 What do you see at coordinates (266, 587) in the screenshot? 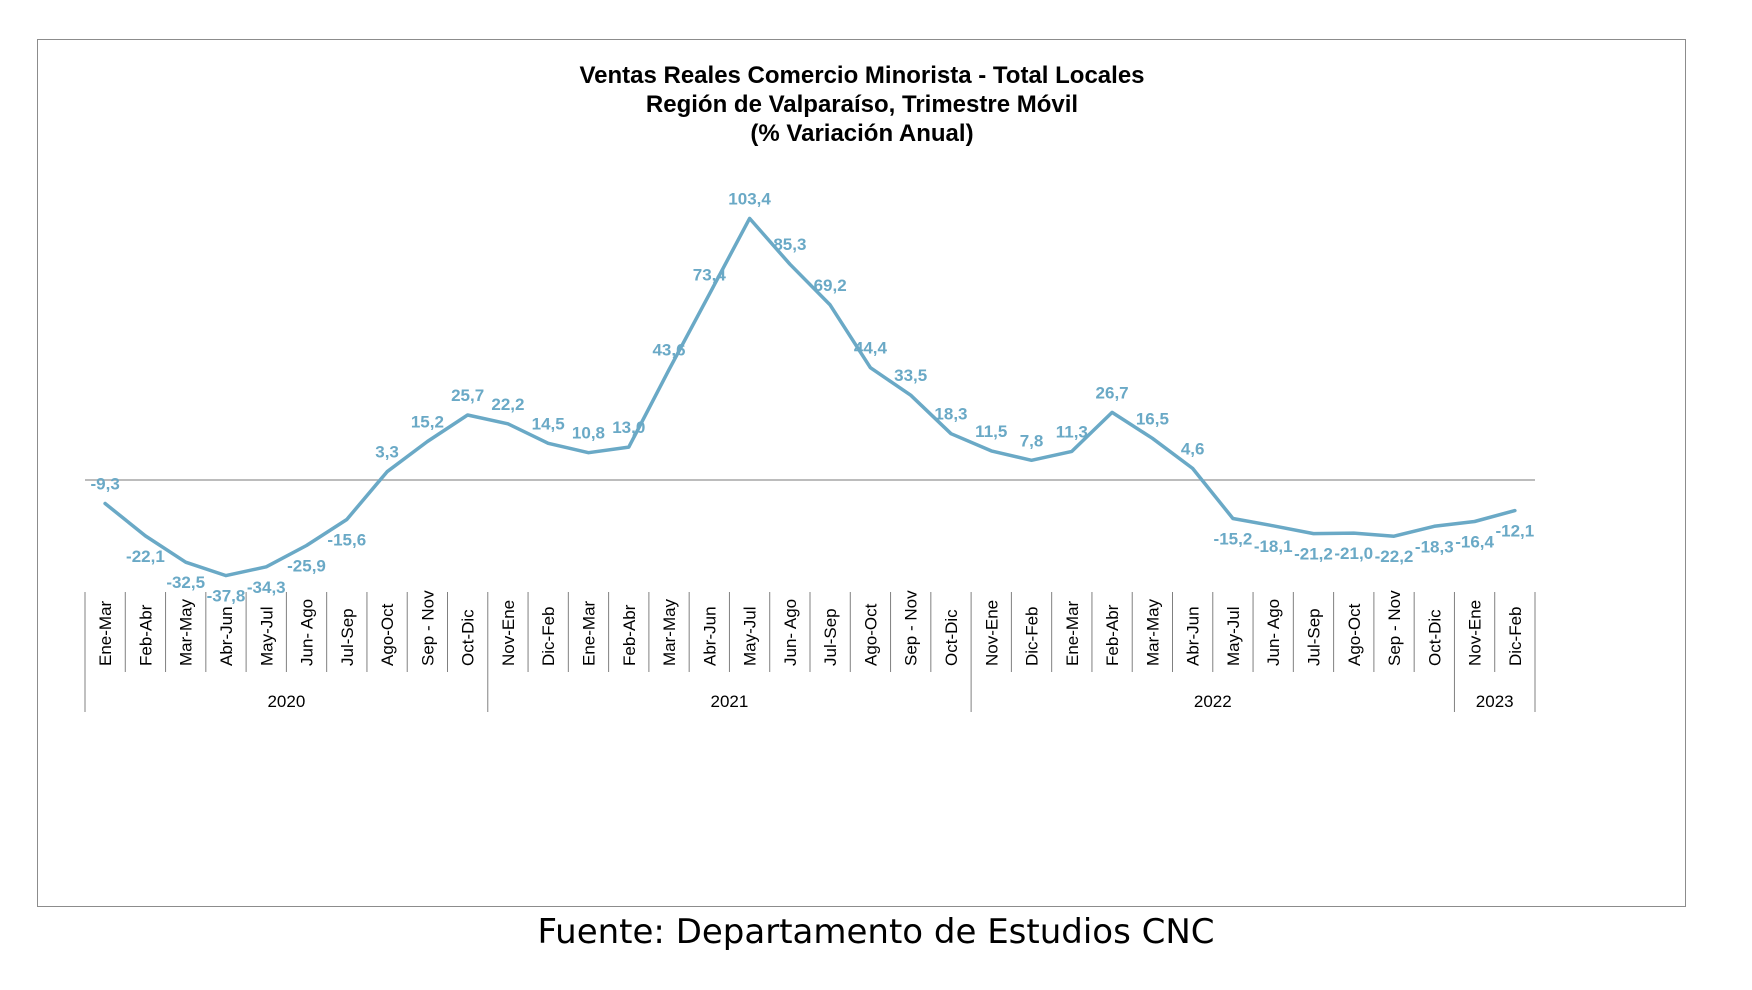
I see `data-label: -34,3` at bounding box center [266, 587].